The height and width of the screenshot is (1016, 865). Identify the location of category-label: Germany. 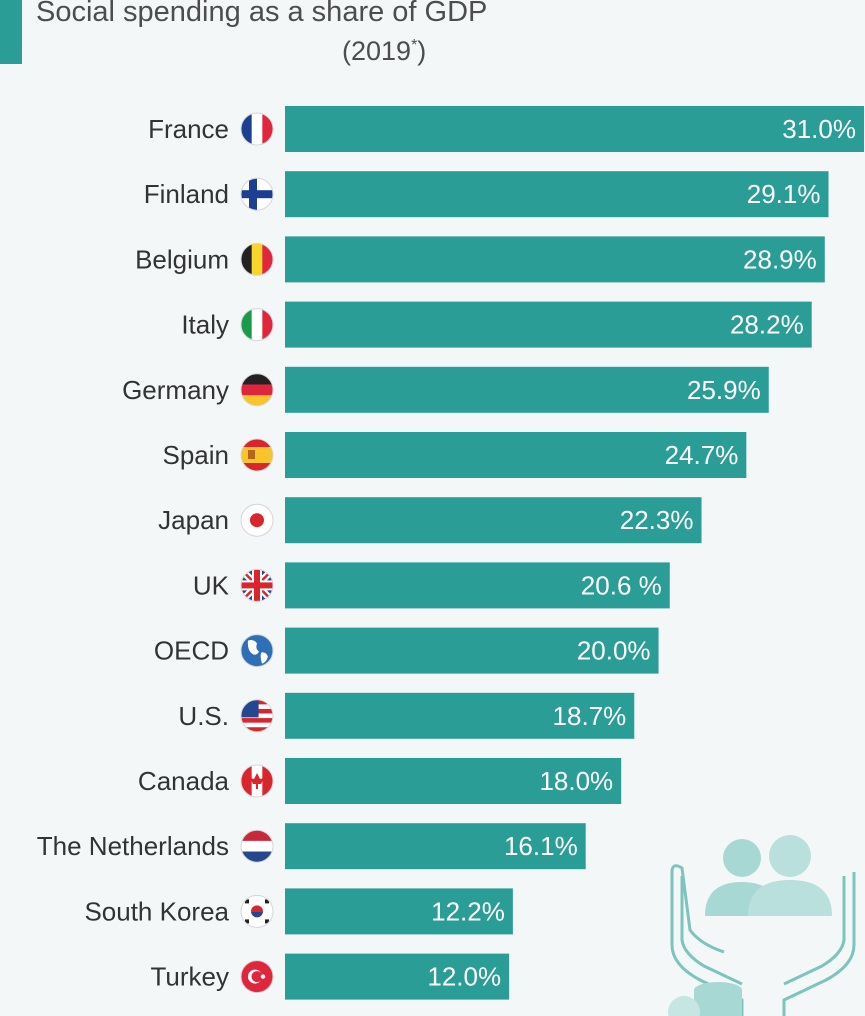
(175, 390).